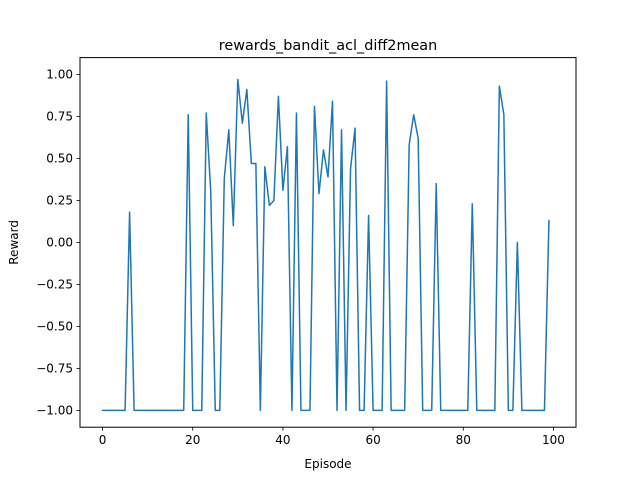  Describe the element at coordinates (14, 242) in the screenshot. I see `y-axis-title: Reward` at that location.